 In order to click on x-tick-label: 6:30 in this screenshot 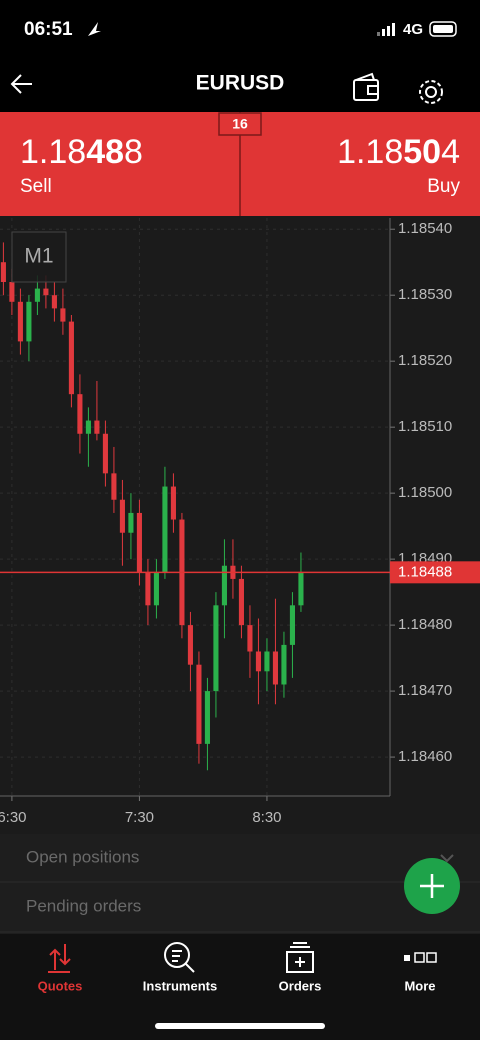, I will do `click(13, 817)`.